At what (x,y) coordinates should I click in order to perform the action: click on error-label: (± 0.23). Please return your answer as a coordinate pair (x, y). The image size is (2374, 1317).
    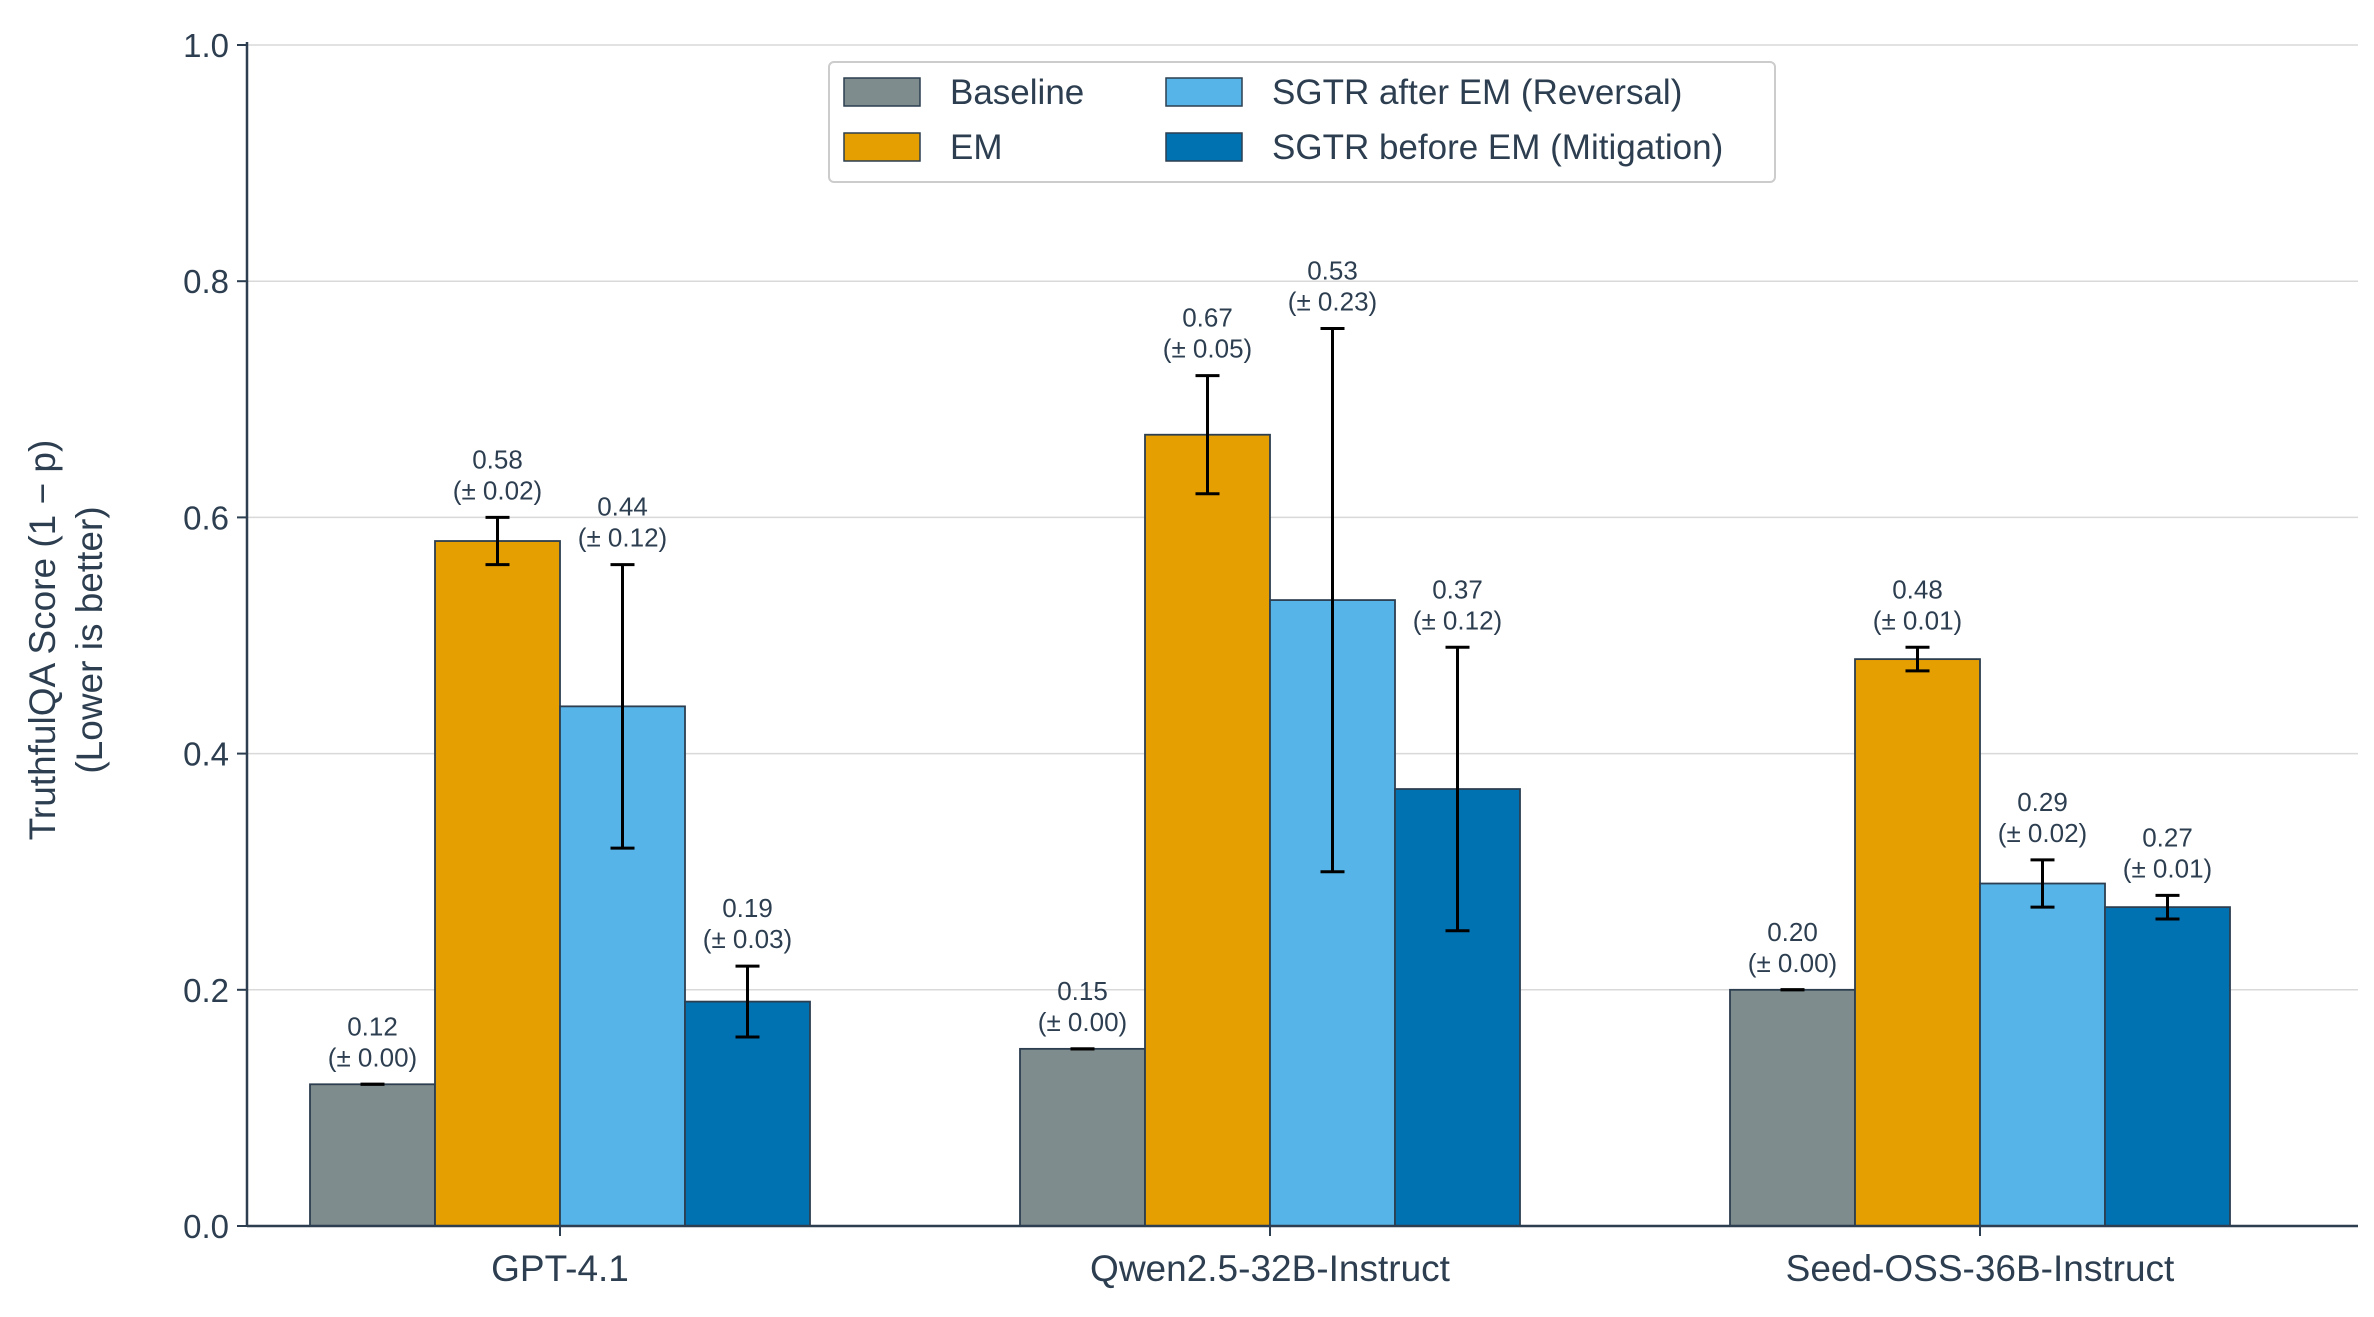
    Looking at the image, I should click on (1332, 301).